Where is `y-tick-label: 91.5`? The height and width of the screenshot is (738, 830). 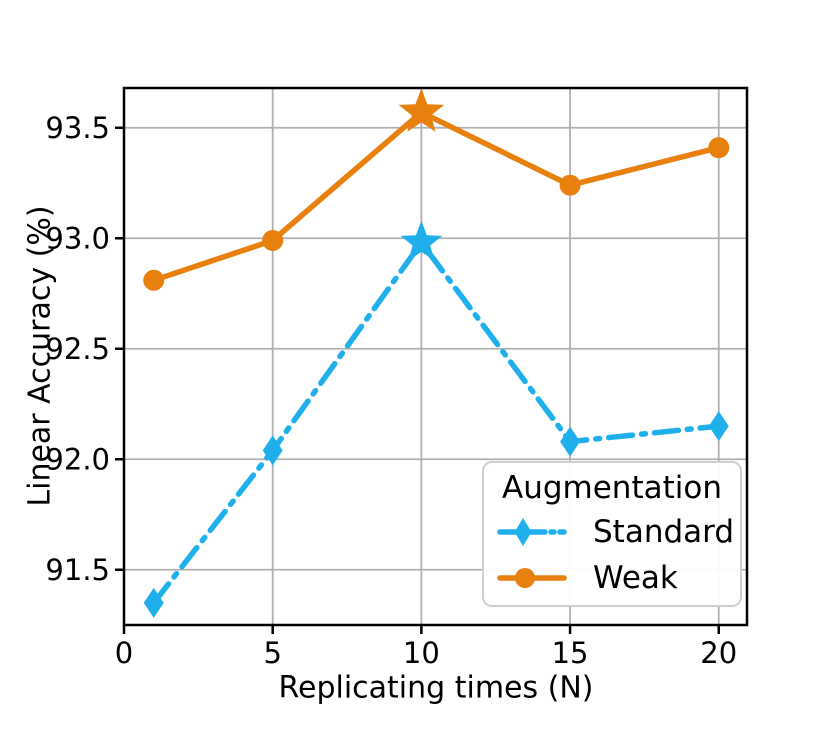
y-tick-label: 91.5 is located at coordinates (77, 570).